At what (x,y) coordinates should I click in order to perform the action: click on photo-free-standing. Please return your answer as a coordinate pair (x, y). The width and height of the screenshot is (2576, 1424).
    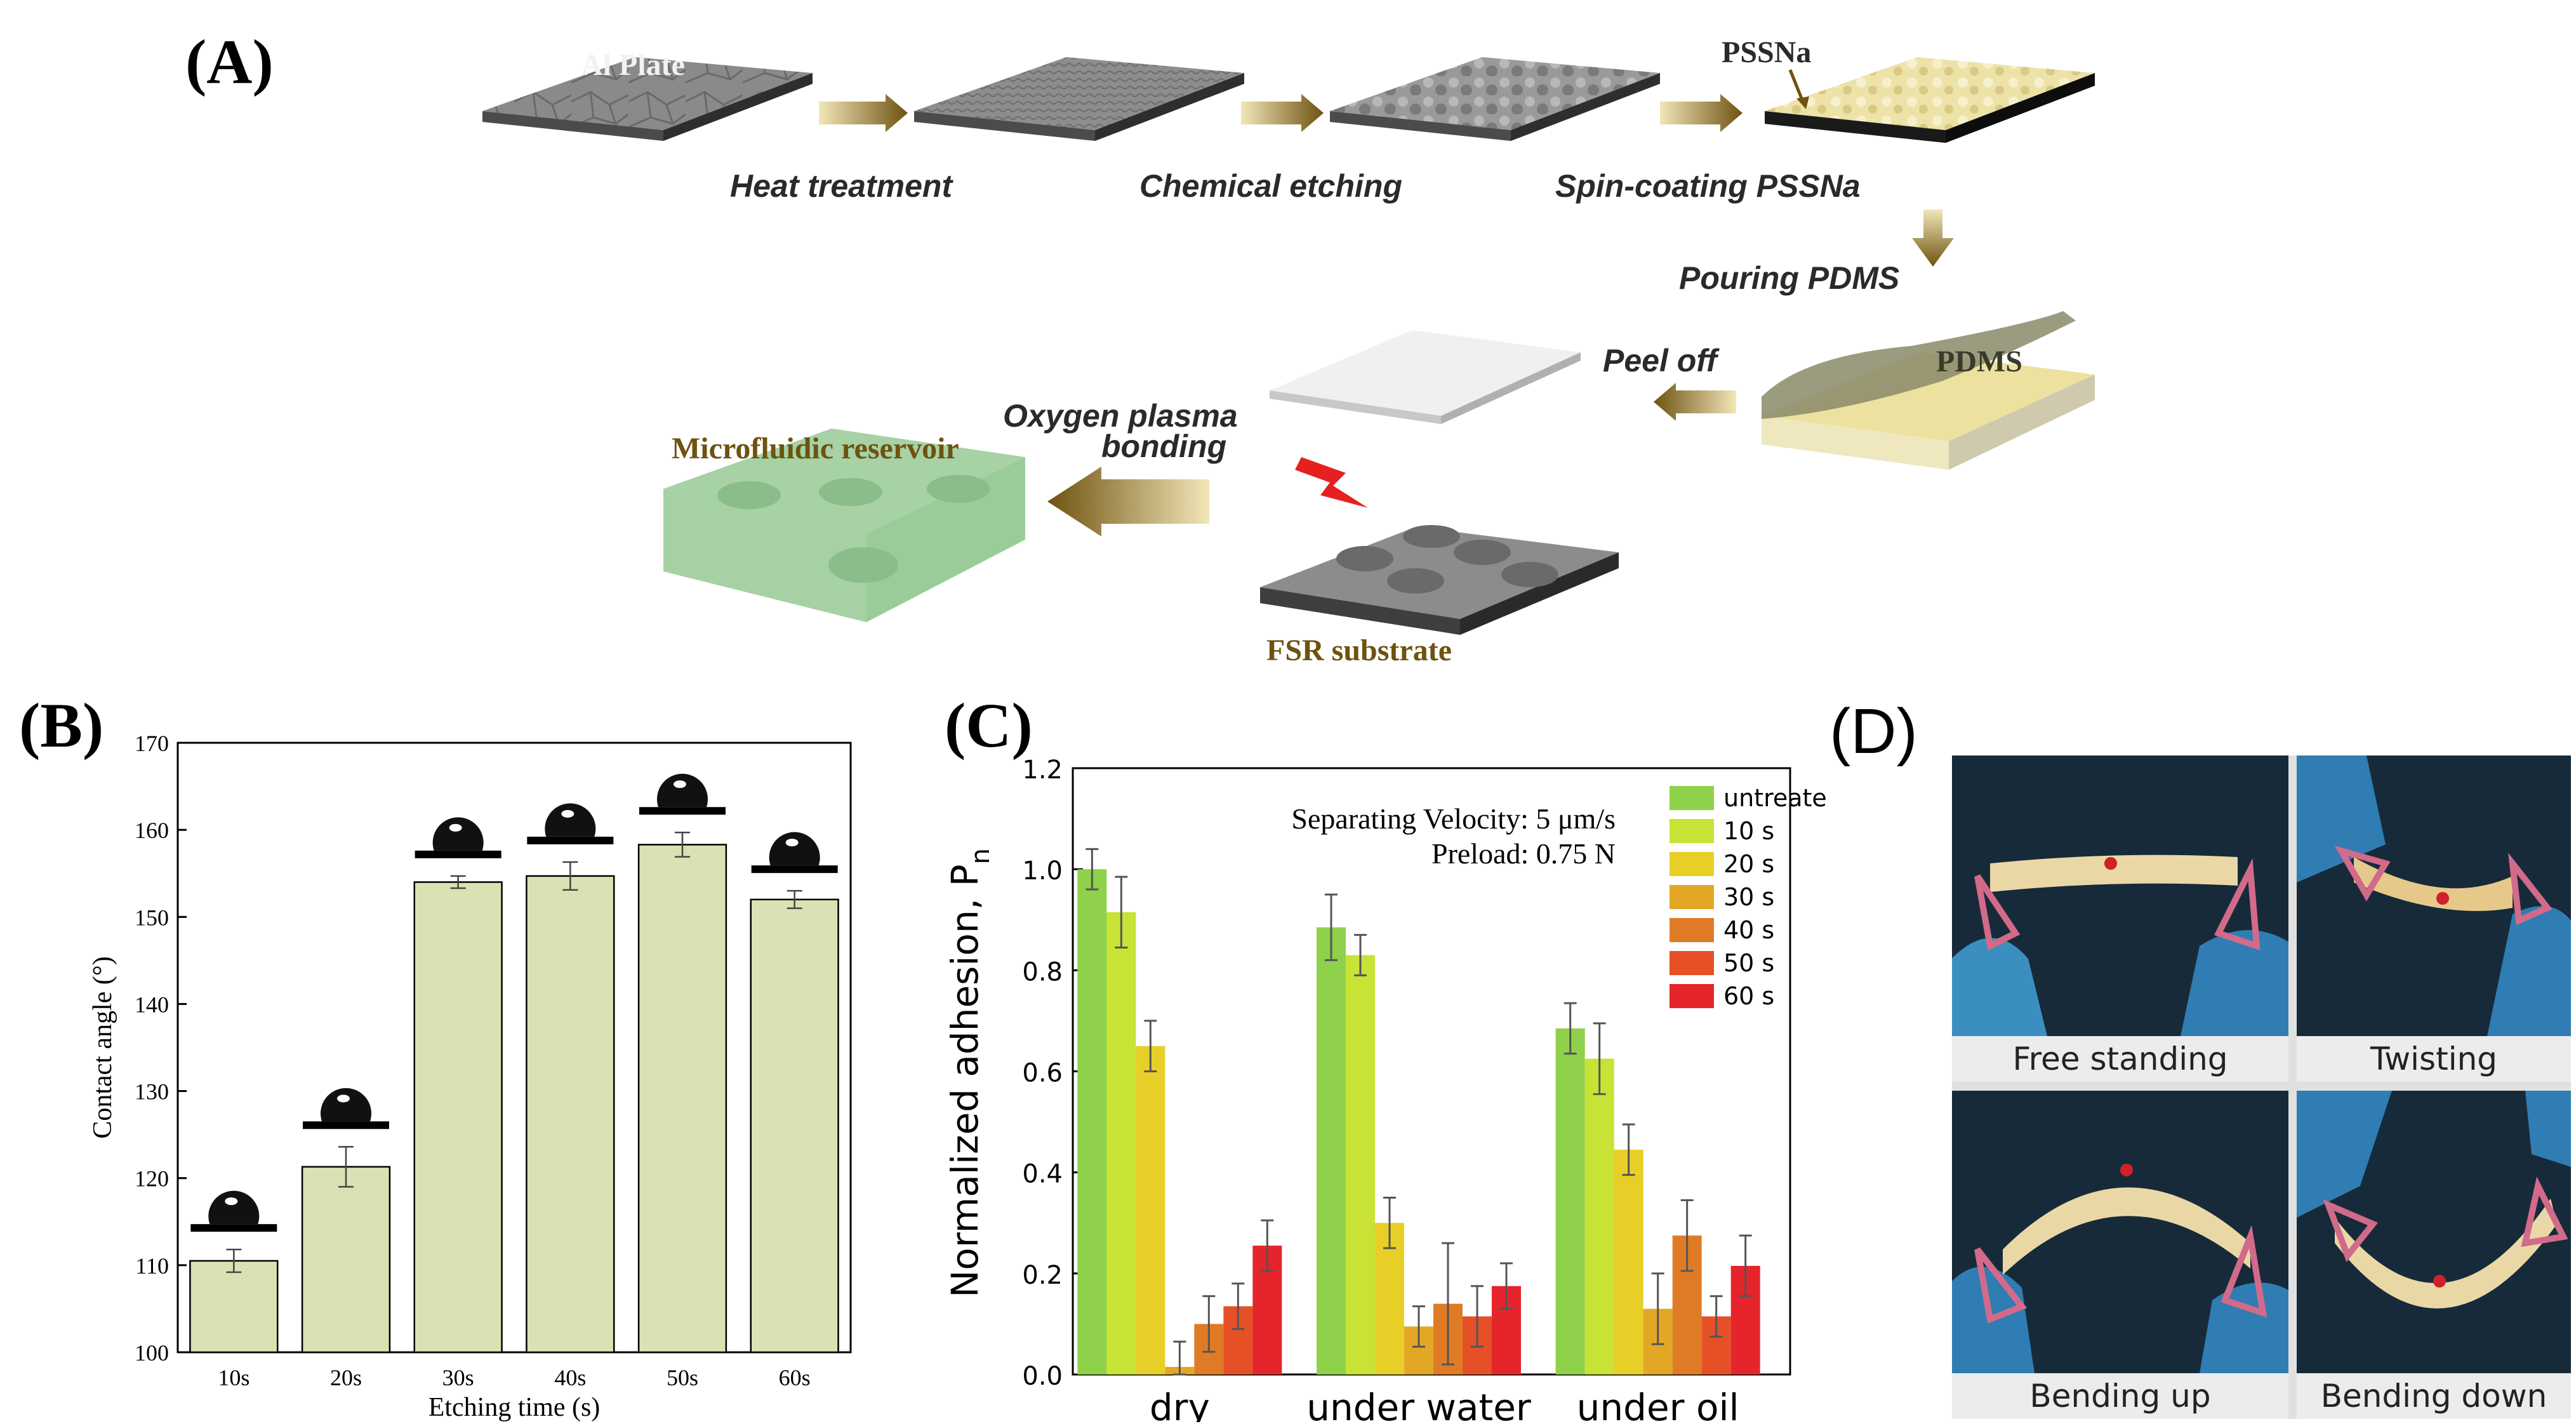
    Looking at the image, I should click on (2120, 895).